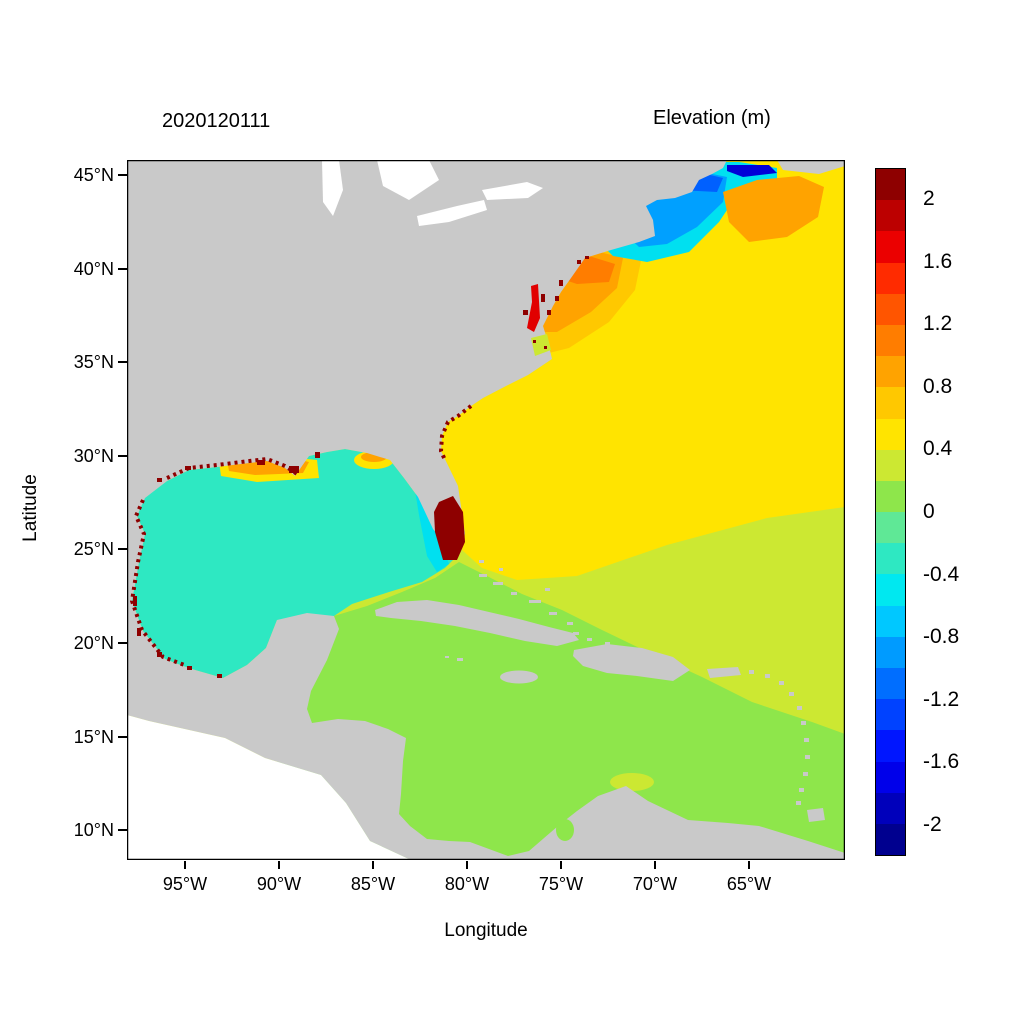 The image size is (1024, 1024). I want to click on lake-erie, so click(452, 213).